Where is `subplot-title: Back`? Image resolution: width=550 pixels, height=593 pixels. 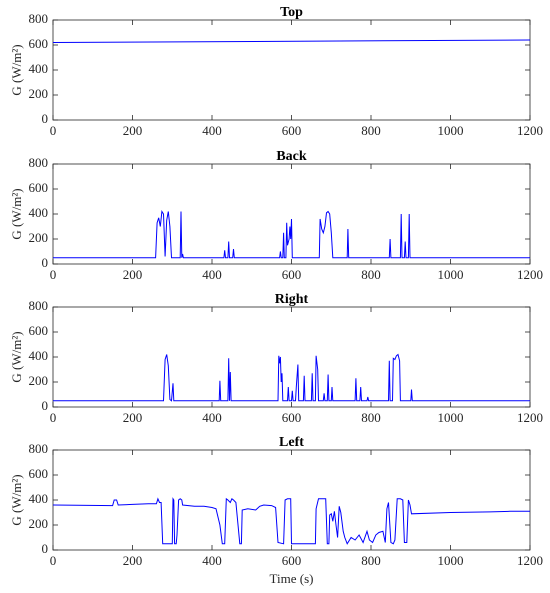
subplot-title: Back is located at coordinates (291, 156).